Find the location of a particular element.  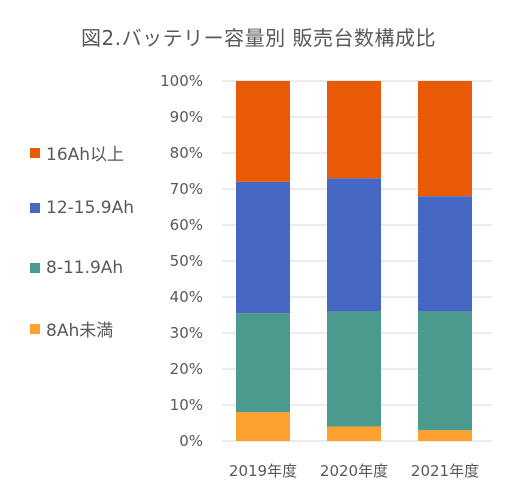

legend-label-8-11-9ah: 8-11.9Ah is located at coordinates (85, 268).